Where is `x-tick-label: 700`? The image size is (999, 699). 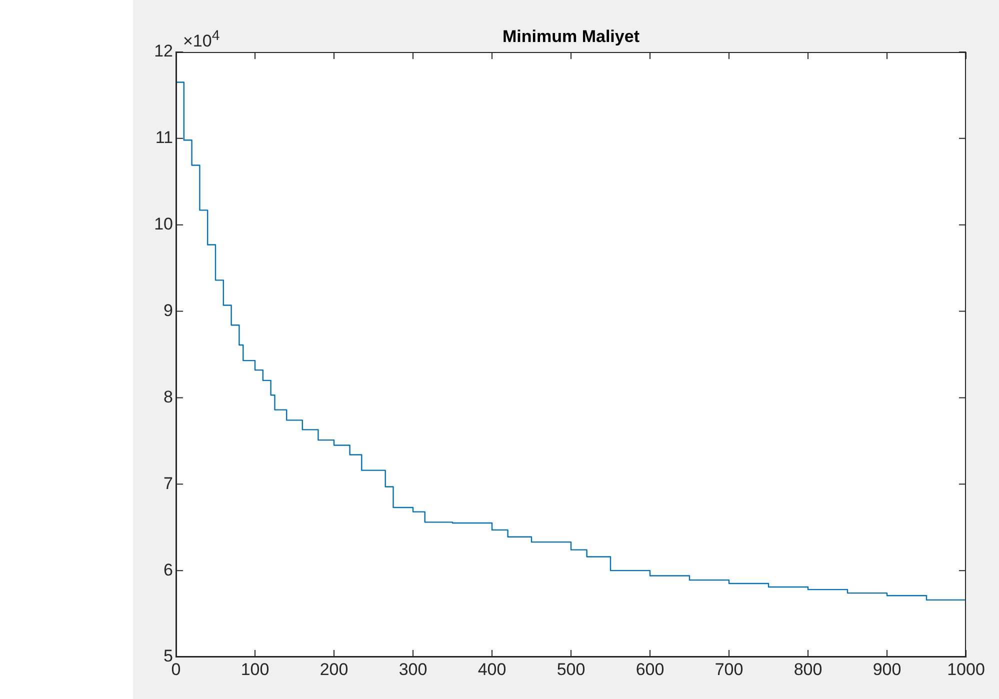 x-tick-label: 700 is located at coordinates (729, 669).